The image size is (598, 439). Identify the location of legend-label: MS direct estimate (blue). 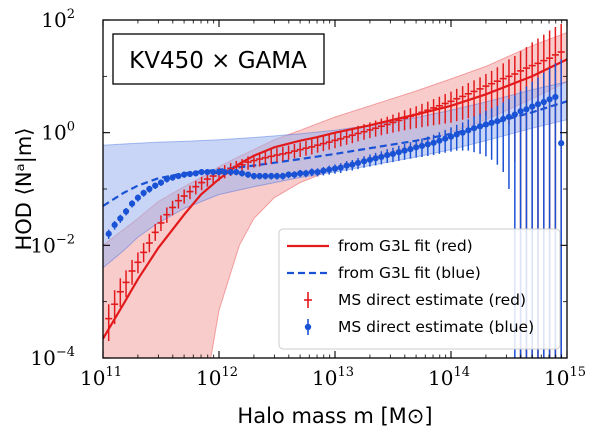
(436, 327).